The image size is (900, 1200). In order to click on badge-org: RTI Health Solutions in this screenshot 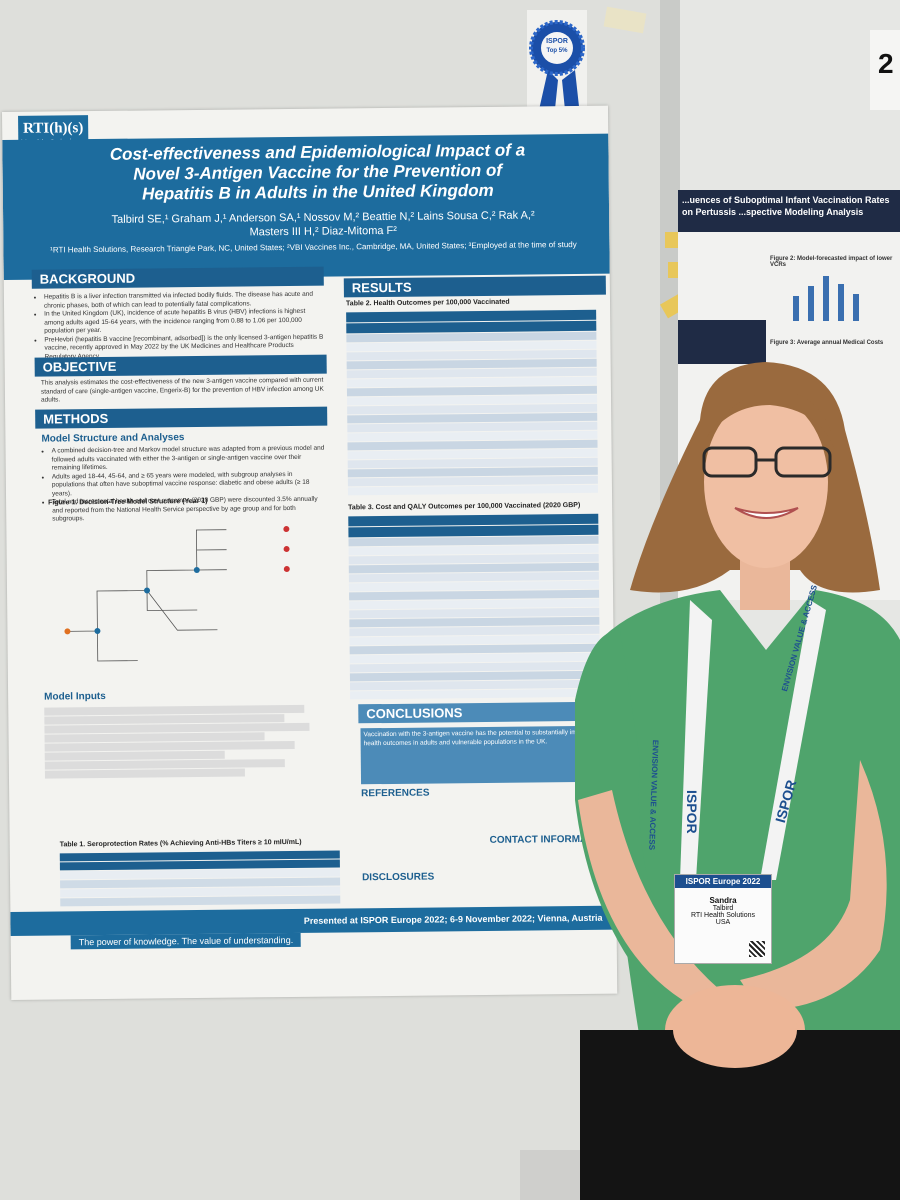, I will do `click(723, 915)`.